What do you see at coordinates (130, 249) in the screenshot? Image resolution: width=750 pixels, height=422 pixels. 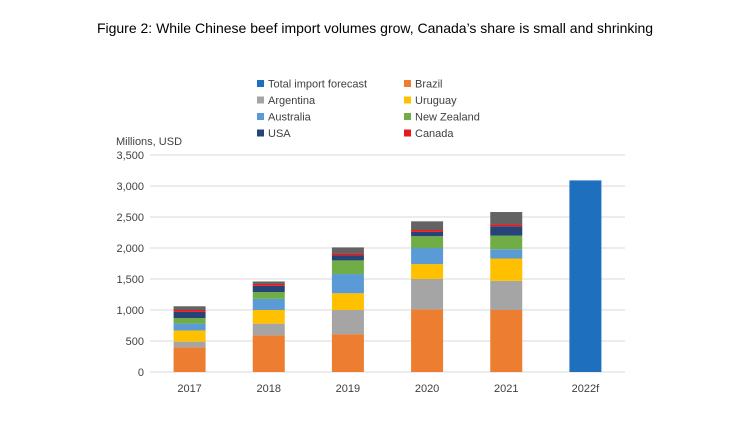 I see `y-tick-label: 2,000` at bounding box center [130, 249].